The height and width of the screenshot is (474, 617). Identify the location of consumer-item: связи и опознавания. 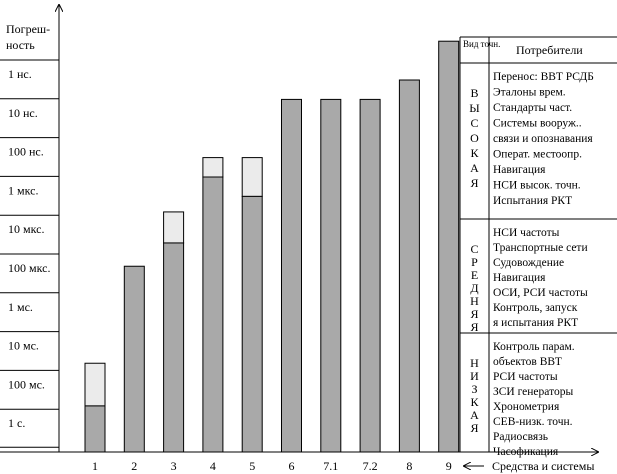
(543, 139).